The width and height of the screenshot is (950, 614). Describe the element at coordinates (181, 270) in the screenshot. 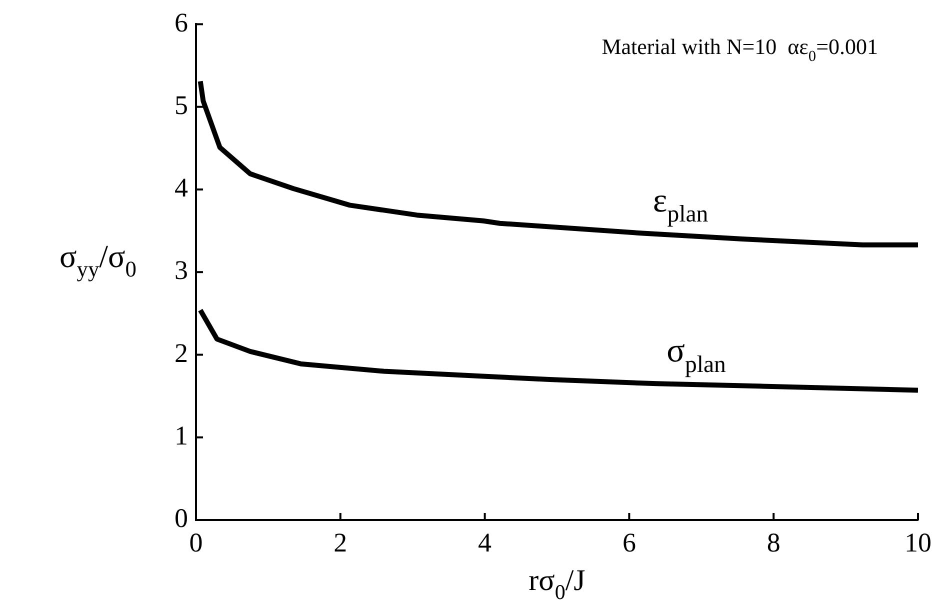

I see `y-tick-label: 3` at that location.